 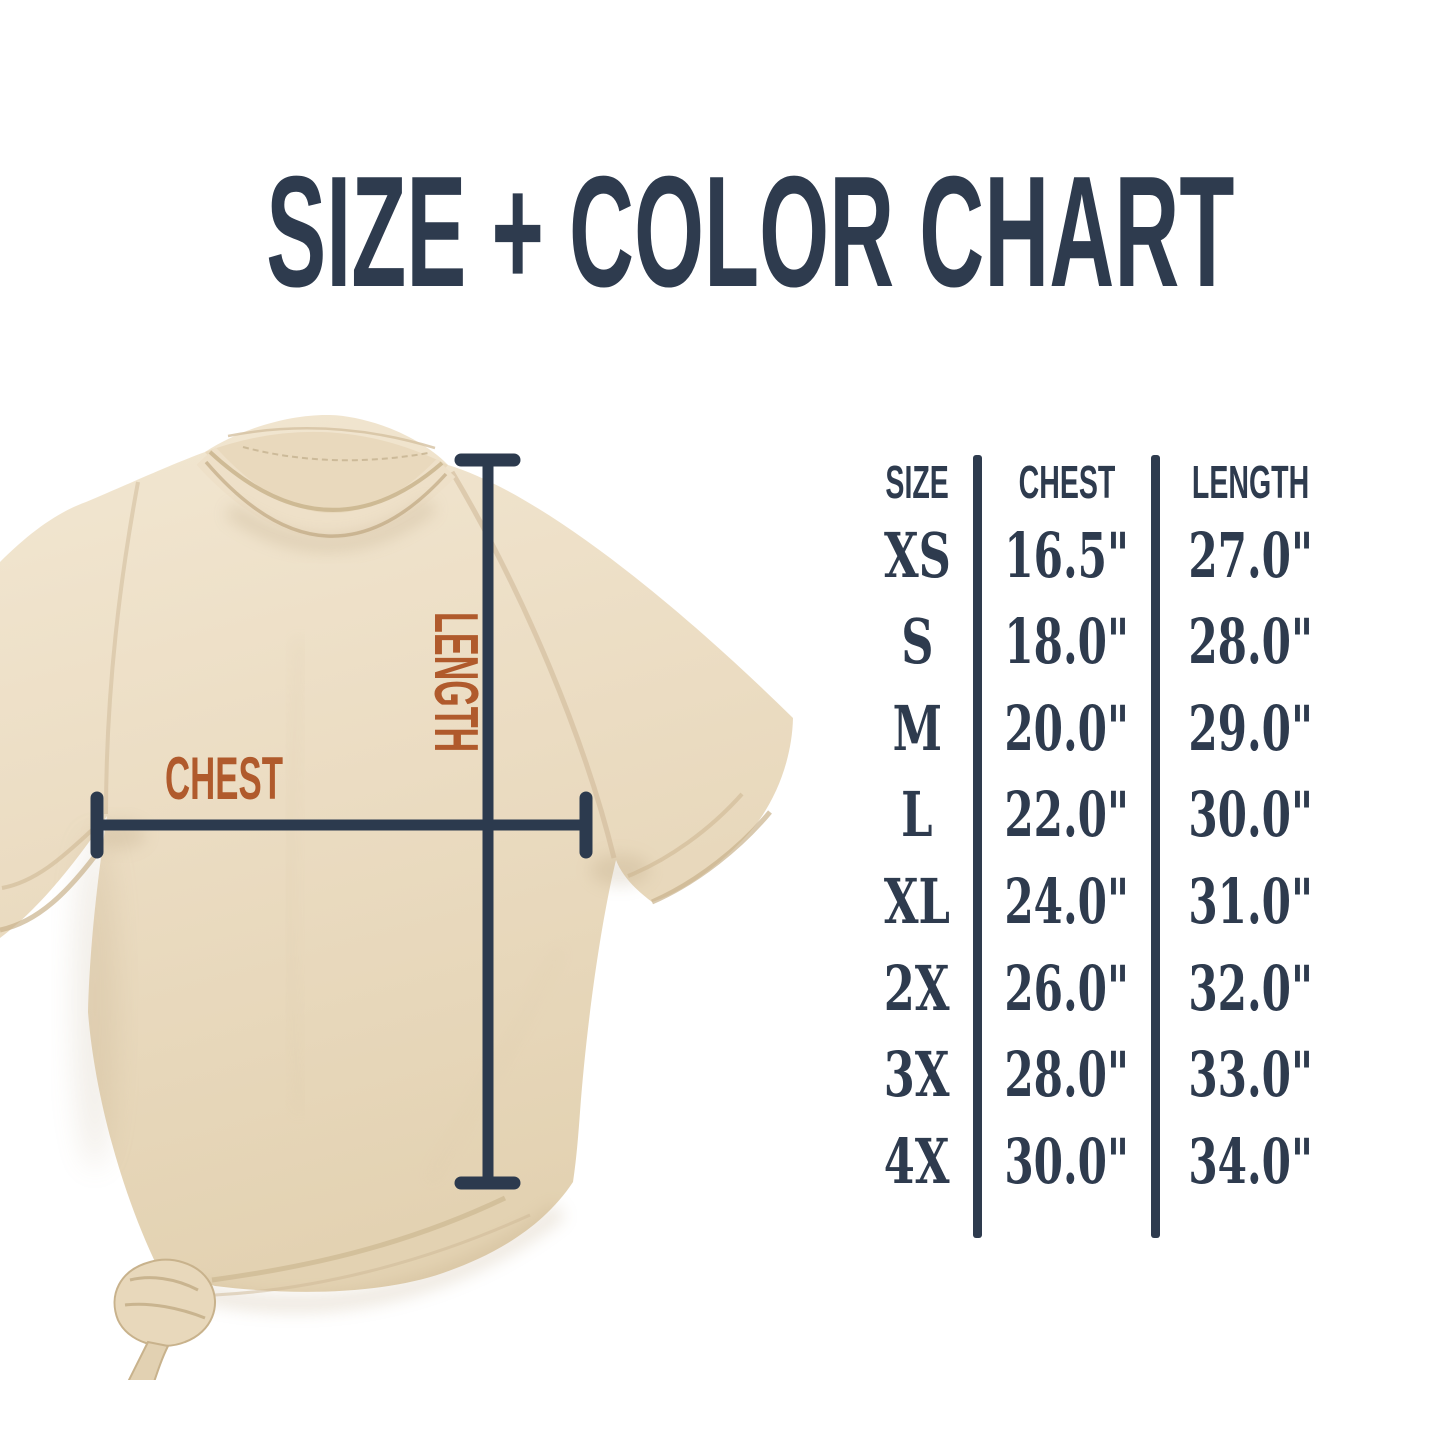 What do you see at coordinates (917, 482) in the screenshot?
I see `column-header-size: SIZE` at bounding box center [917, 482].